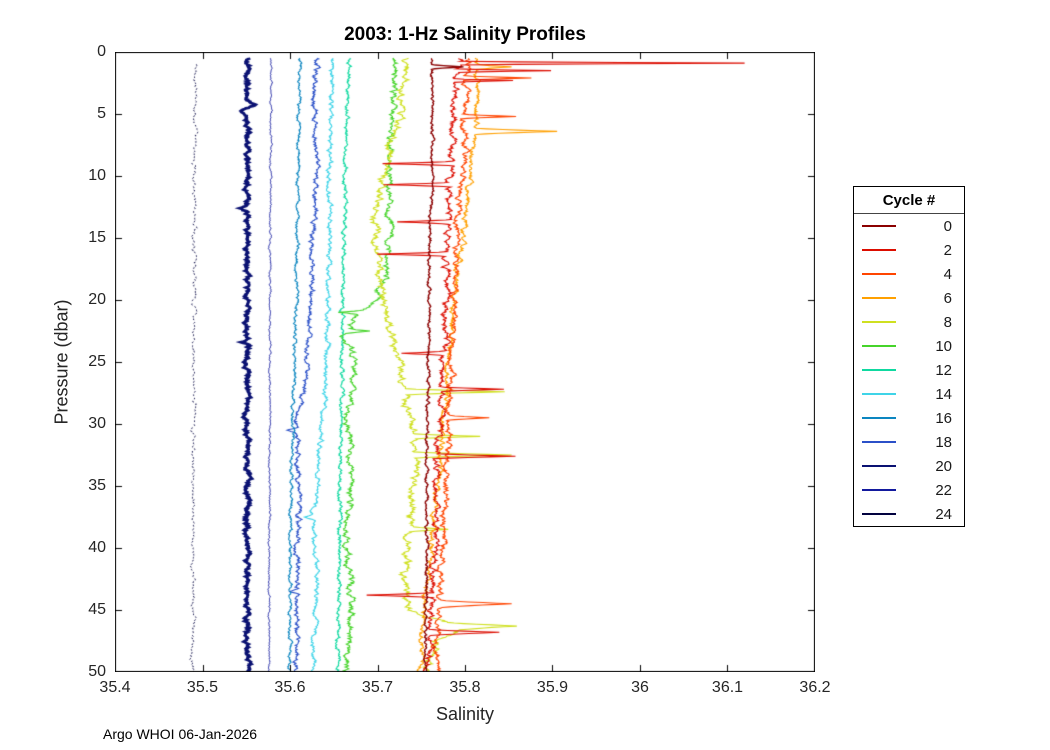  What do you see at coordinates (377, 687) in the screenshot?
I see `x-tick-label: 35.7` at bounding box center [377, 687].